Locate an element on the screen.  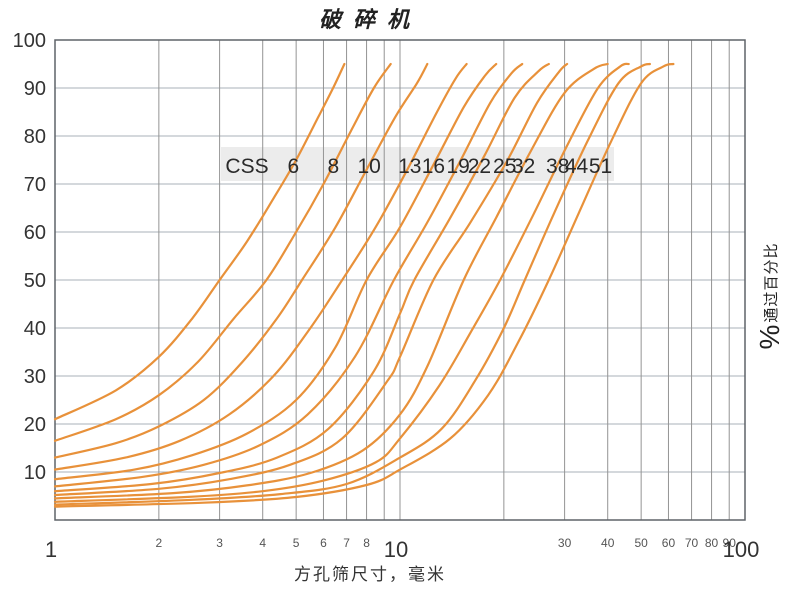
percent-symbol: % is located at coordinates (769, 337).